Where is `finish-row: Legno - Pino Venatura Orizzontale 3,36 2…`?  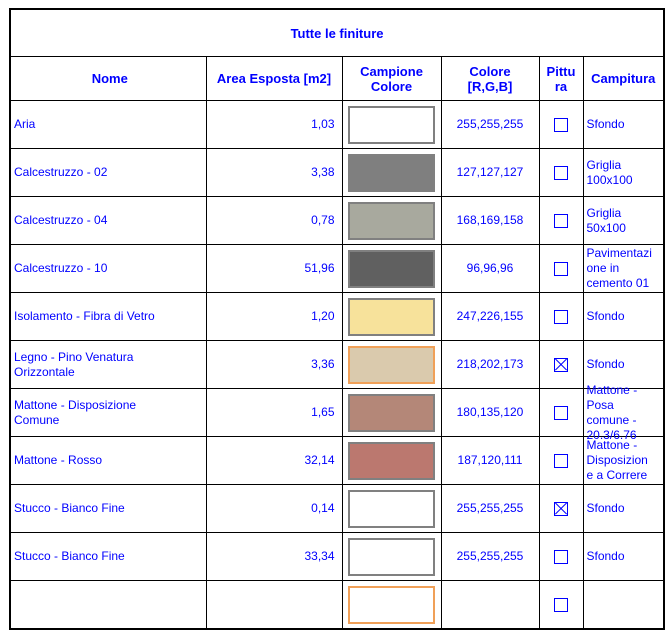
finish-row: Legno - Pino Venatura Orizzontale 3,36 2… is located at coordinates (337, 364).